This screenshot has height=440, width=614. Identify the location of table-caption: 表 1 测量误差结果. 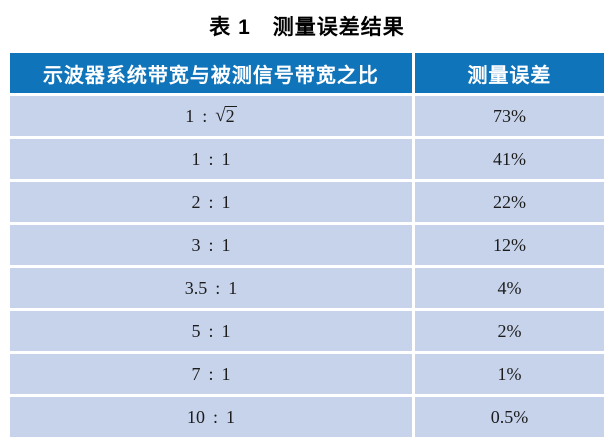
(307, 27).